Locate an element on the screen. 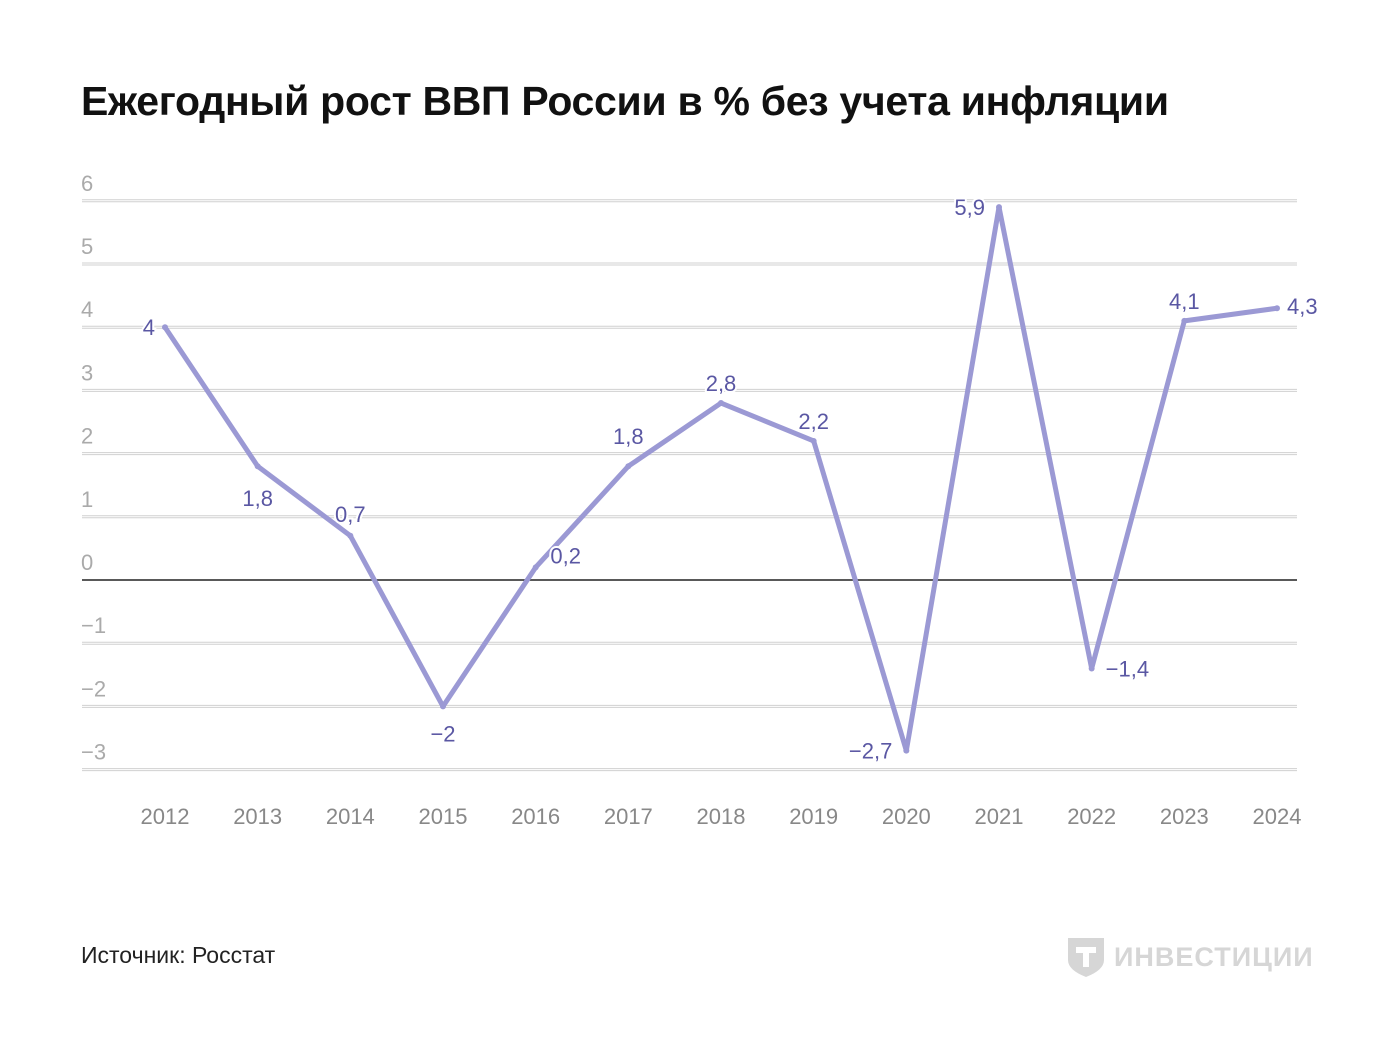 Image resolution: width=1400 pixels, height=1056 pixels. shield-logo-icon is located at coordinates (1086, 957).